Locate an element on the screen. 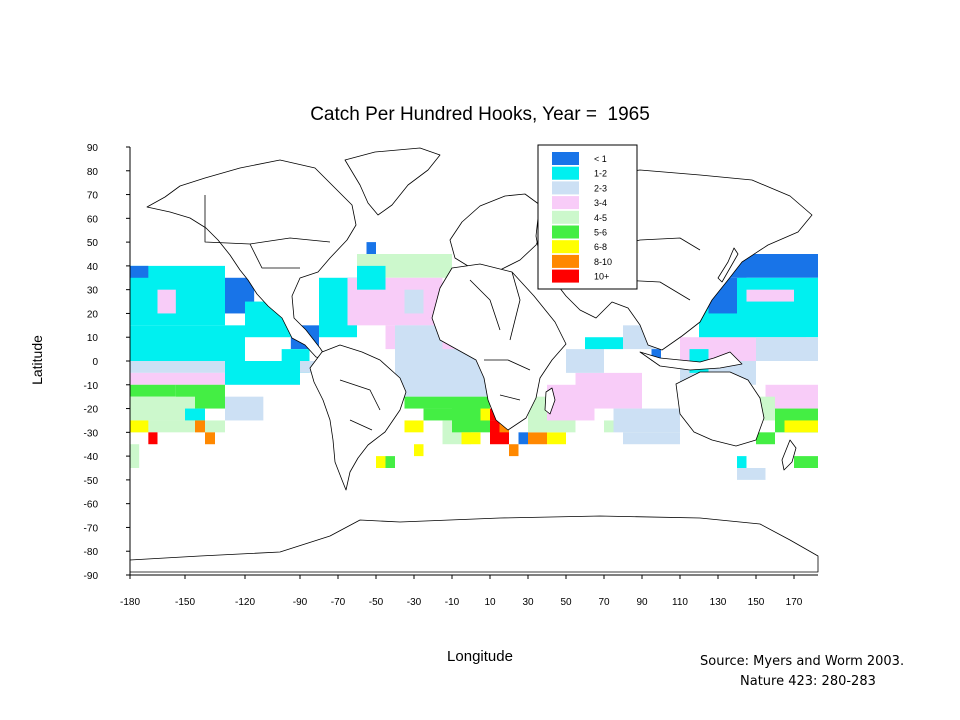 The width and height of the screenshot is (960, 720). chart-title: Catch Per Hundred Hooks, Year = 1965 is located at coordinates (480, 115).